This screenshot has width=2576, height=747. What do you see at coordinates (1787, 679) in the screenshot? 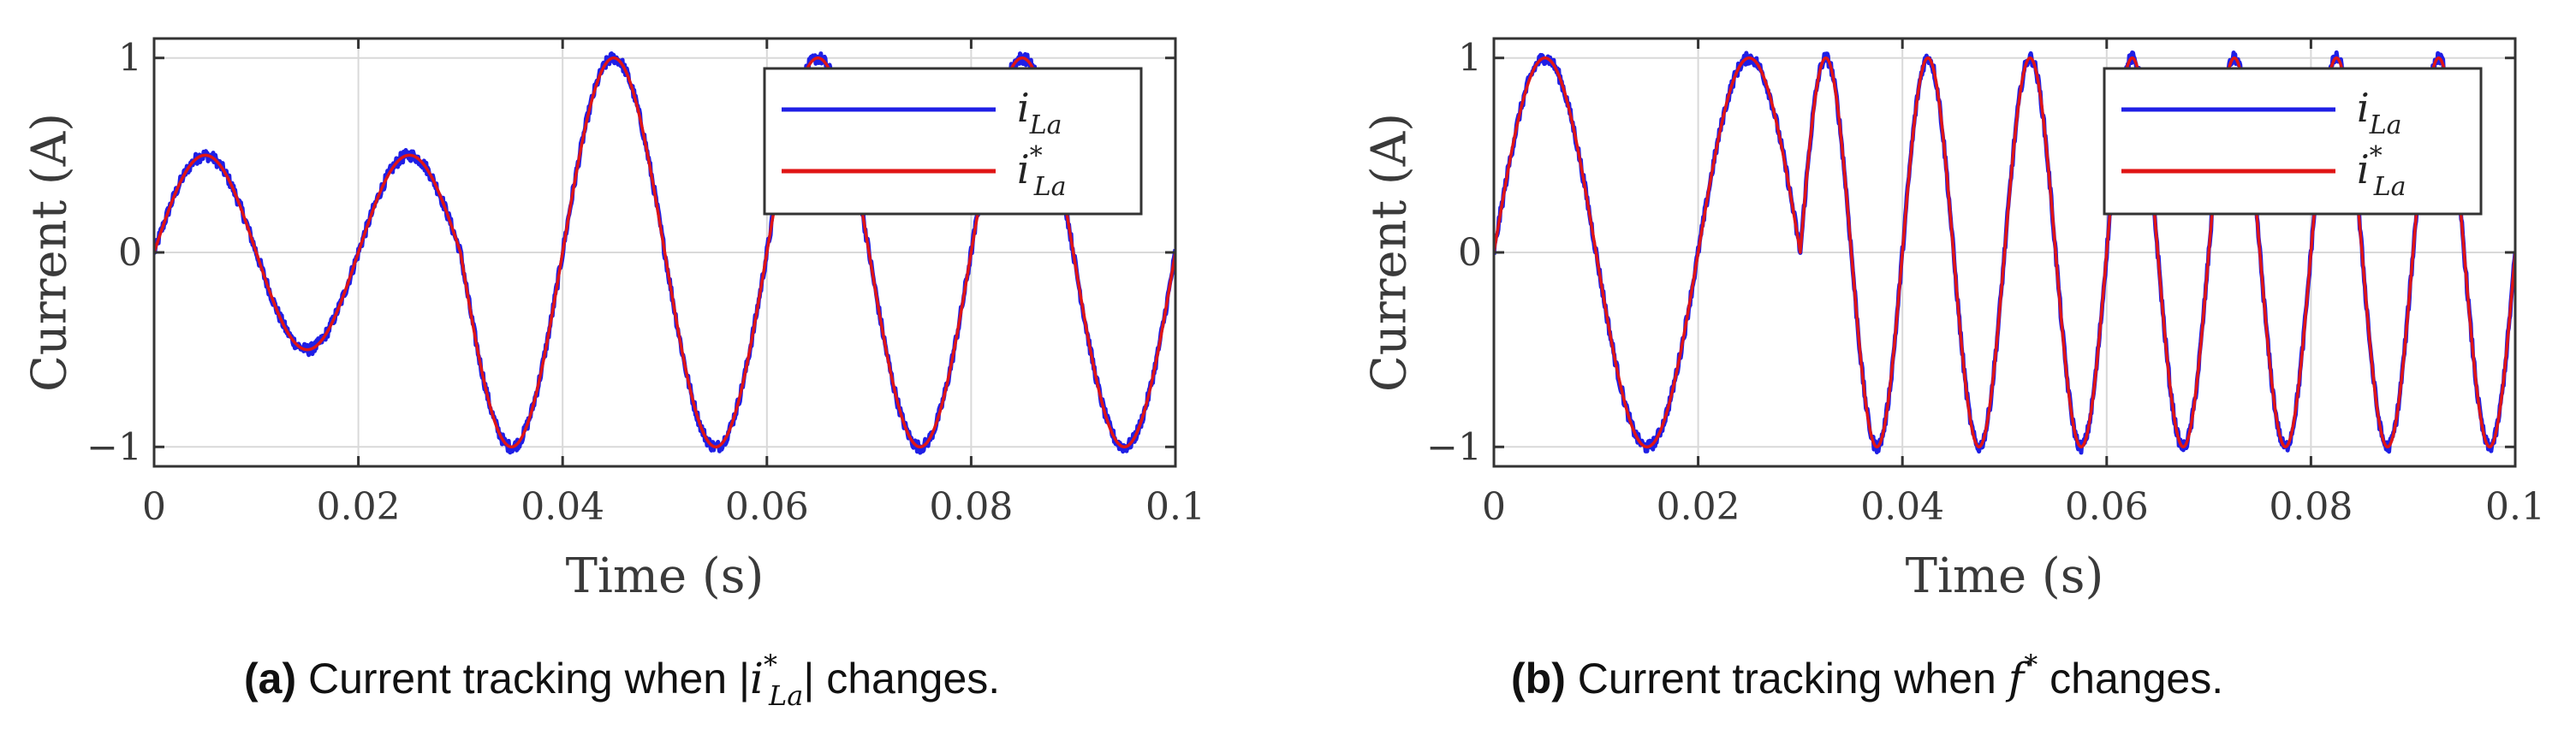
I see `caption-text: Current tracking when` at bounding box center [1787, 679].